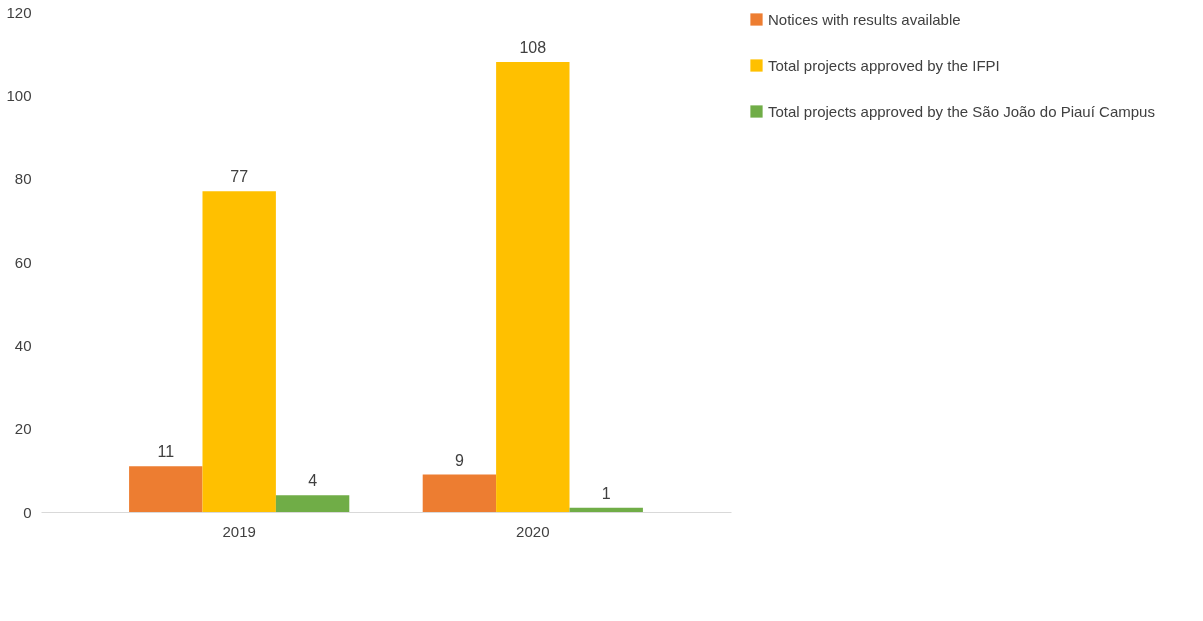 Image resolution: width=1203 pixels, height=621 pixels. Describe the element at coordinates (23, 262) in the screenshot. I see `y-tick-label: 60` at that location.